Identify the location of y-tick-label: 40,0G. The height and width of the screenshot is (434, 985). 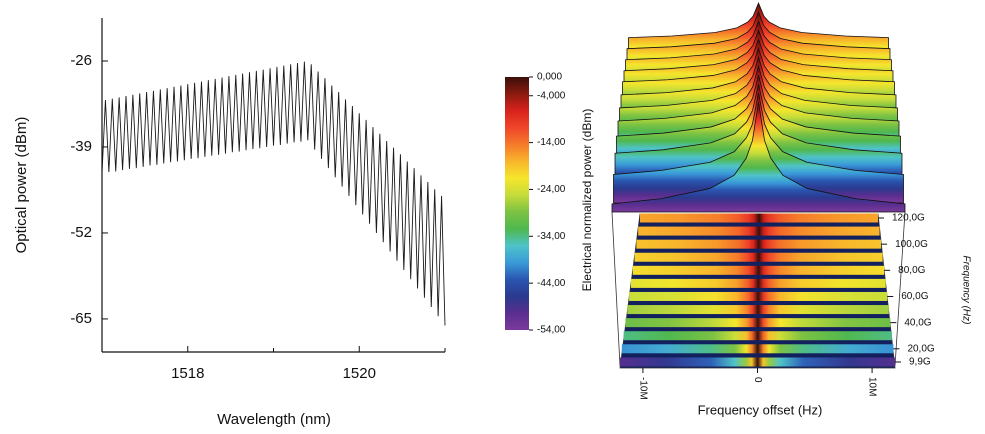
(917, 322).